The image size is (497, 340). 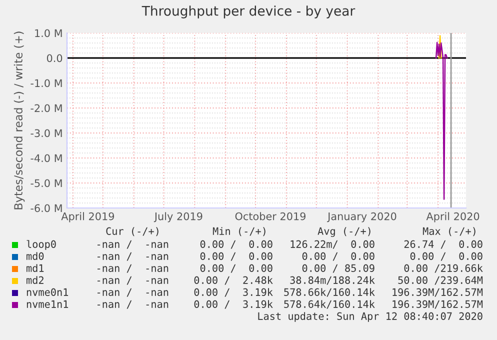 I want to click on legend-label: nvme1n1, so click(x=47, y=304).